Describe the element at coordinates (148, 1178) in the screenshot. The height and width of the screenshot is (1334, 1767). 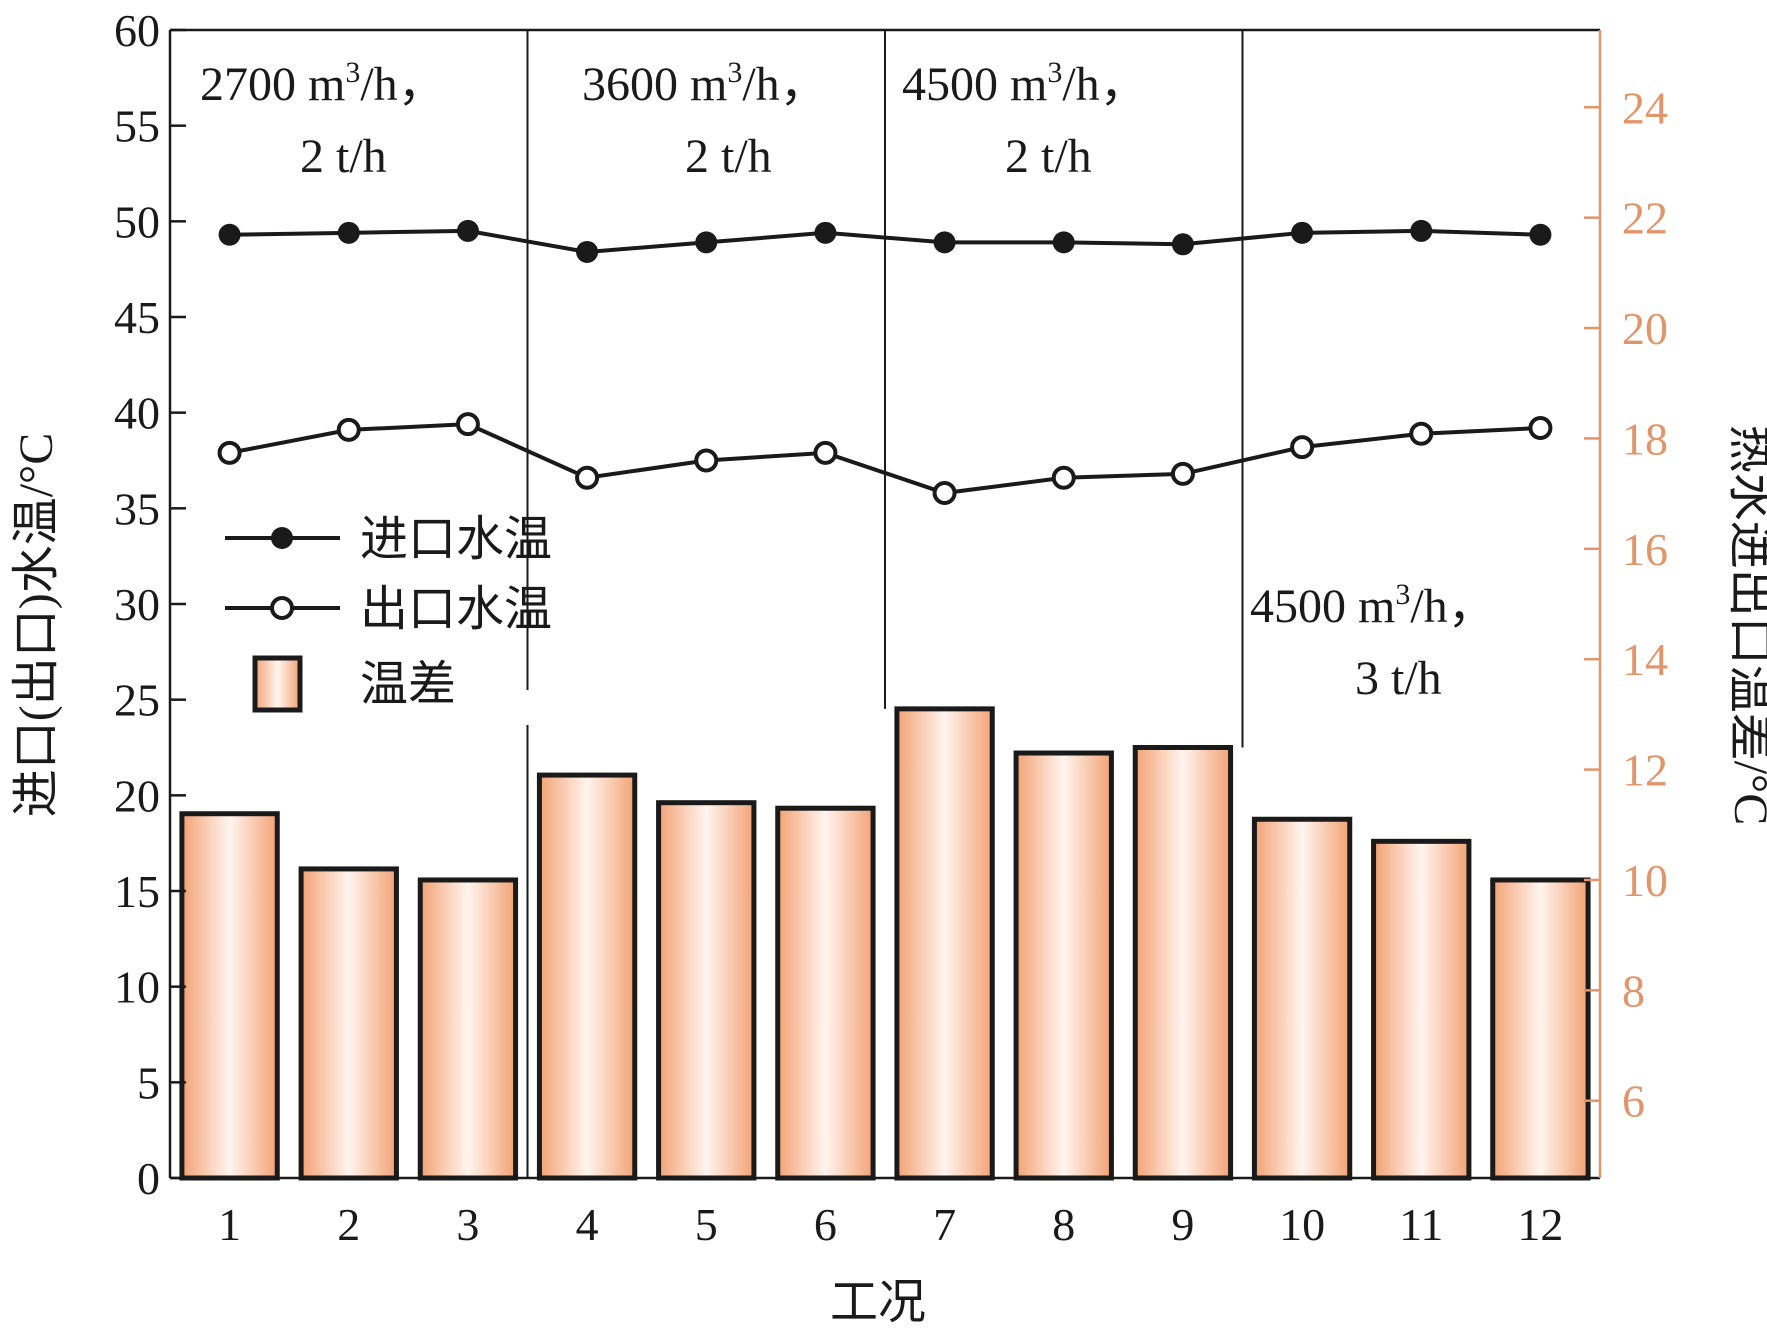
I see `left-tick-label: 0` at that location.